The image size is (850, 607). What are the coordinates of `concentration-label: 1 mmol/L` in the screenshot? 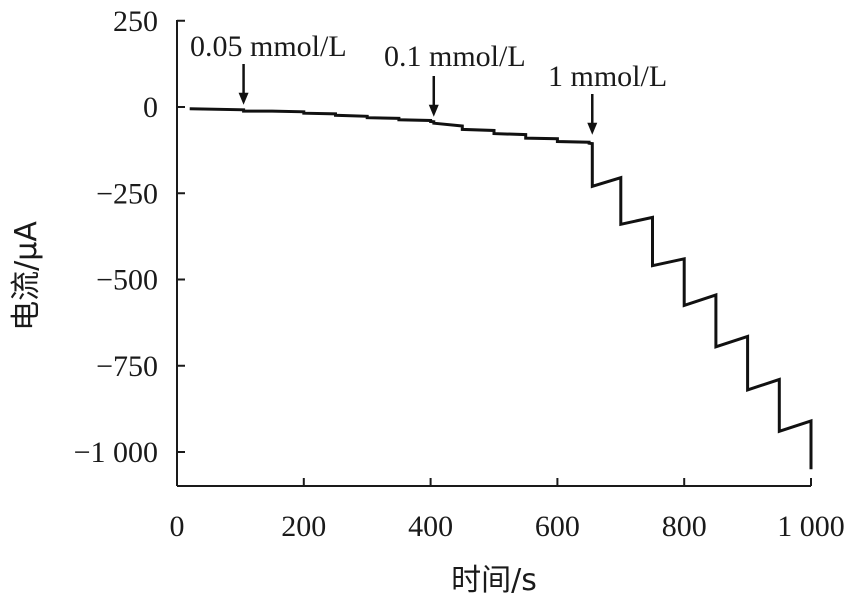 It's located at (607, 76).